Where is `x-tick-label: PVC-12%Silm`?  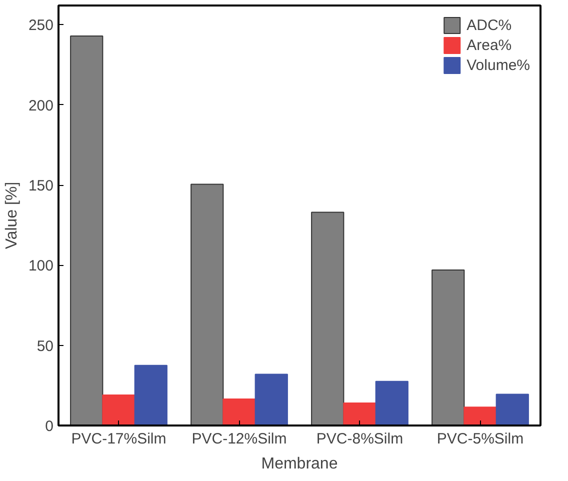
x-tick-label: PVC-12%Silm is located at coordinates (239, 439).